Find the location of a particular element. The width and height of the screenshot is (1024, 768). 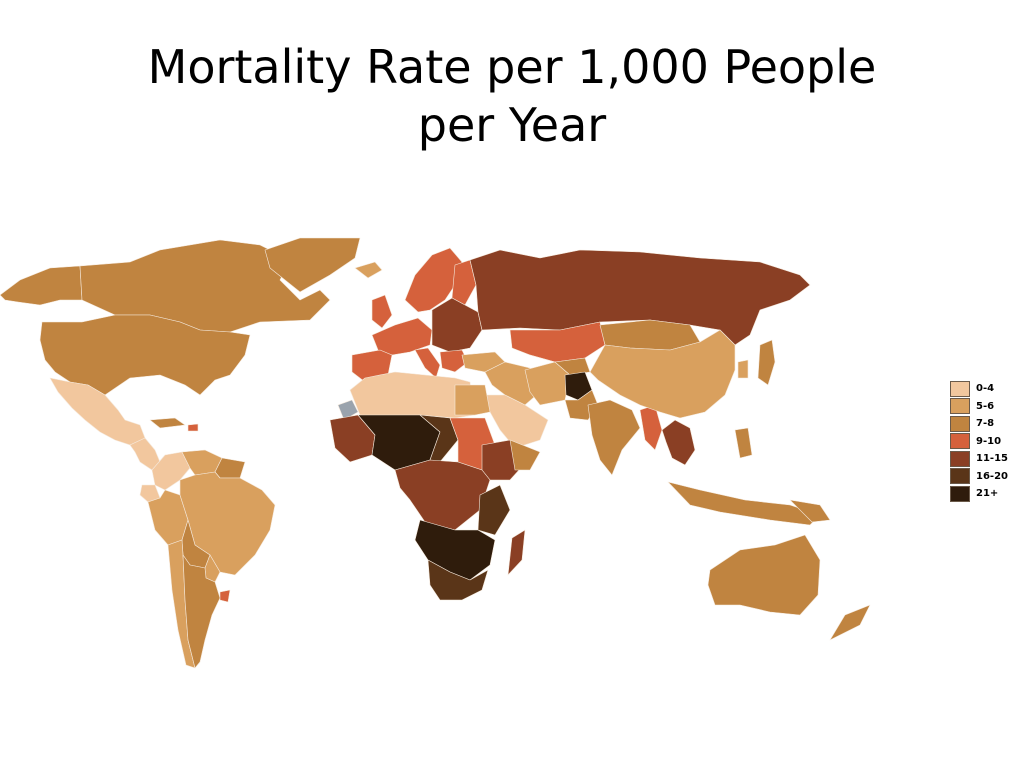

legend-item: 16-20 is located at coordinates (986, 477).